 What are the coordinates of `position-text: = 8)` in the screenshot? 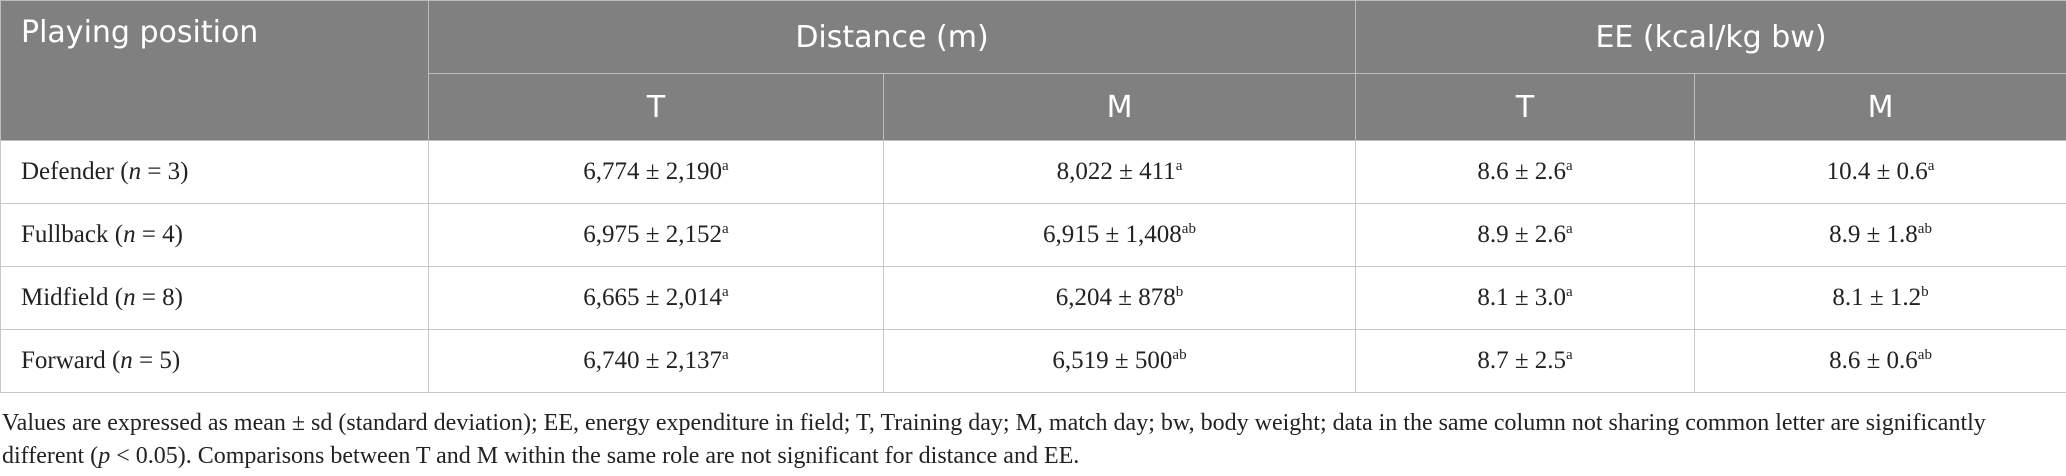 It's located at (159, 297).